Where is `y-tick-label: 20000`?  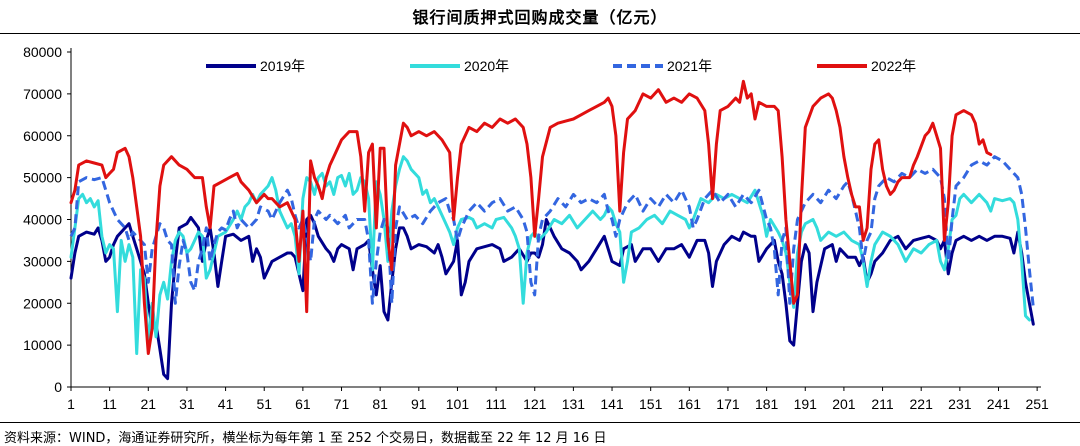 y-tick-label: 20000 is located at coordinates (42, 303).